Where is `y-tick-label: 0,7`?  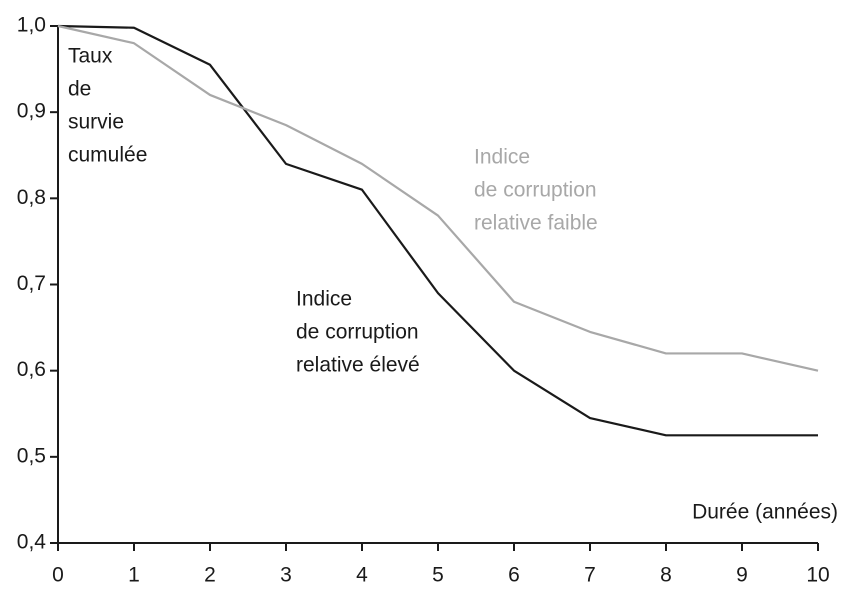
y-tick-label: 0,7 is located at coordinates (31, 283).